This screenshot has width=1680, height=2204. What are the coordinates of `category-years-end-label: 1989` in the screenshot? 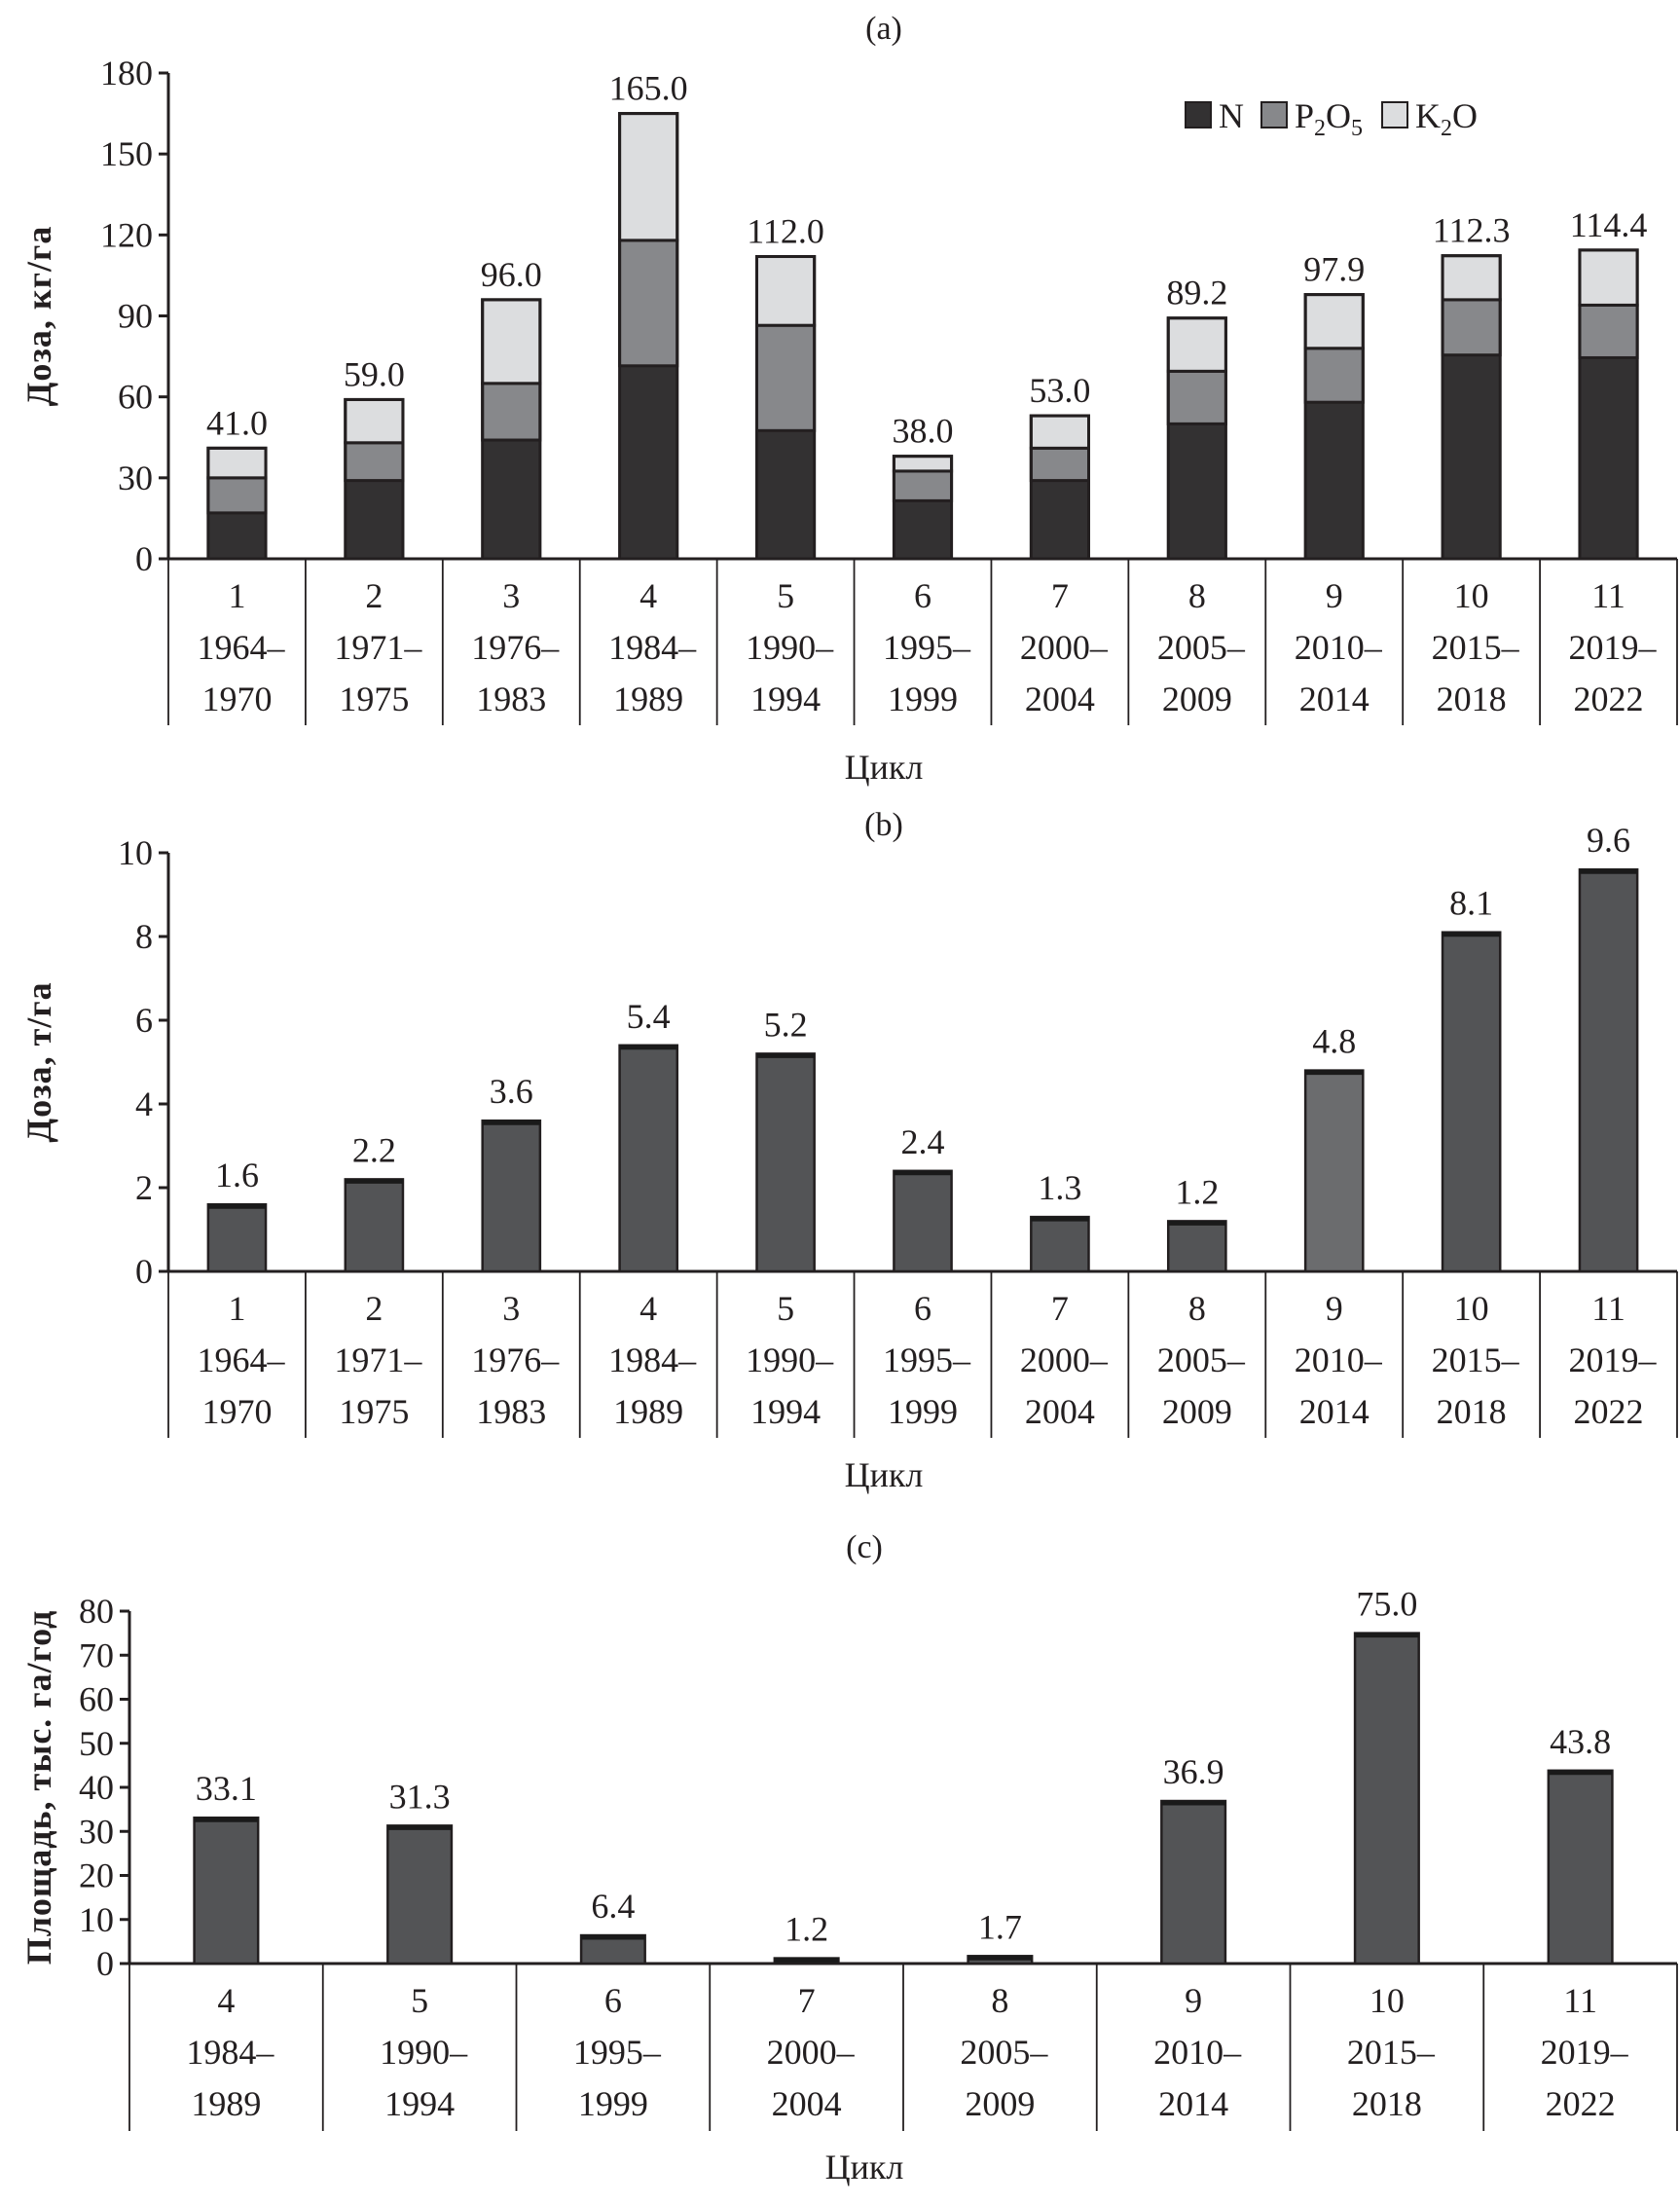 It's located at (648, 1412).